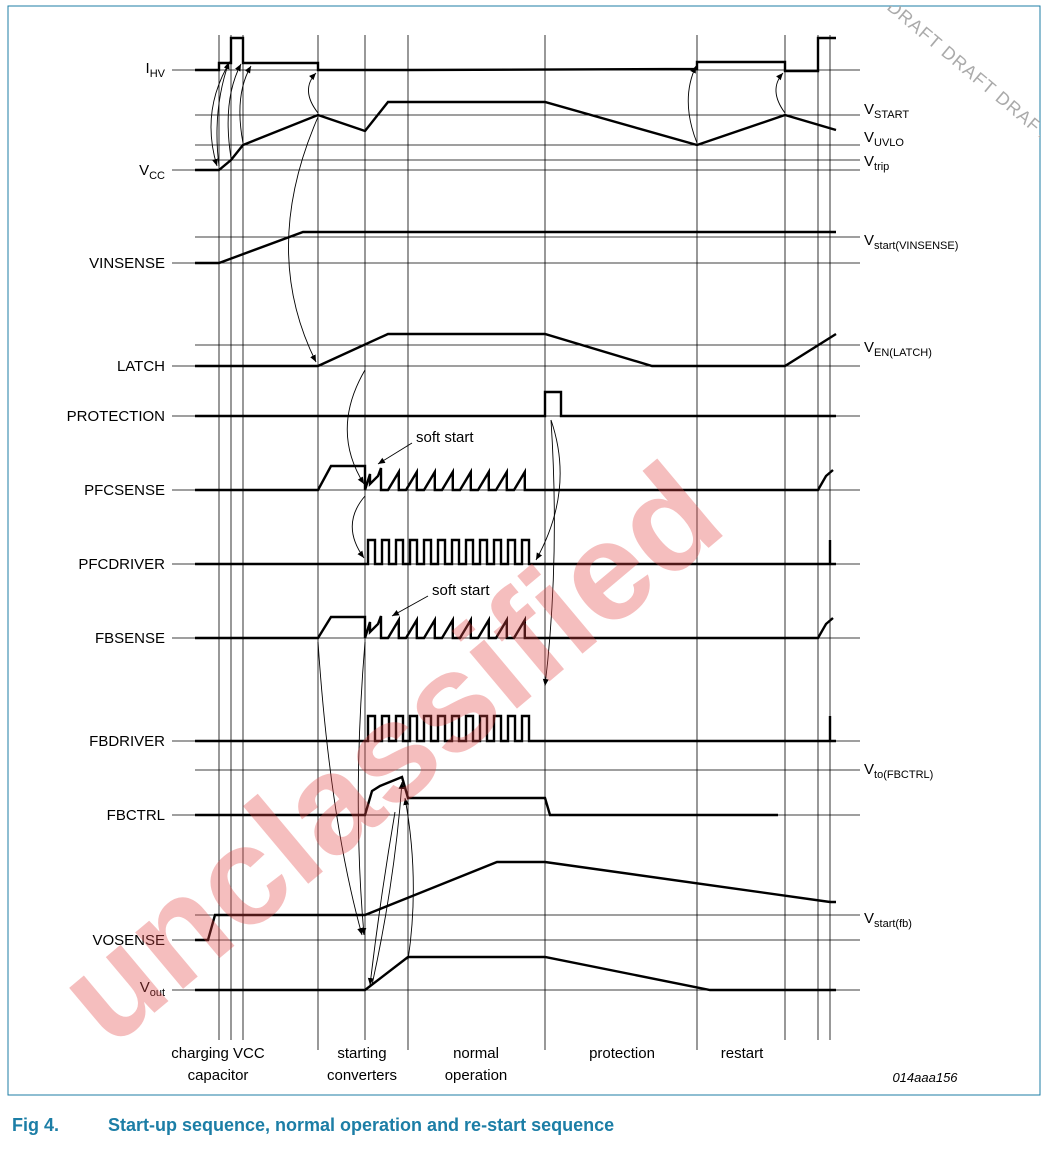 This screenshot has width=1047, height=1149. Describe the element at coordinates (121, 564) in the screenshot. I see `signal-label: PFCDRIVER` at that location.